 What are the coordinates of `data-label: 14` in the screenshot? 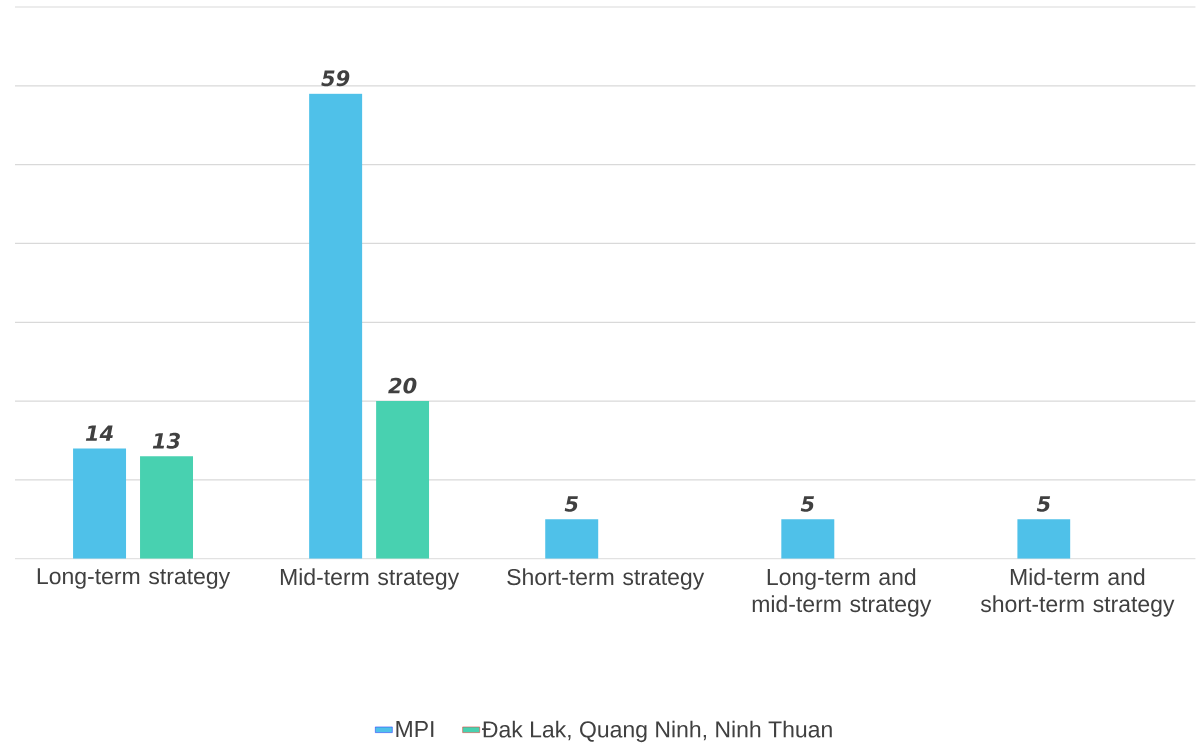 It's located at (99, 433).